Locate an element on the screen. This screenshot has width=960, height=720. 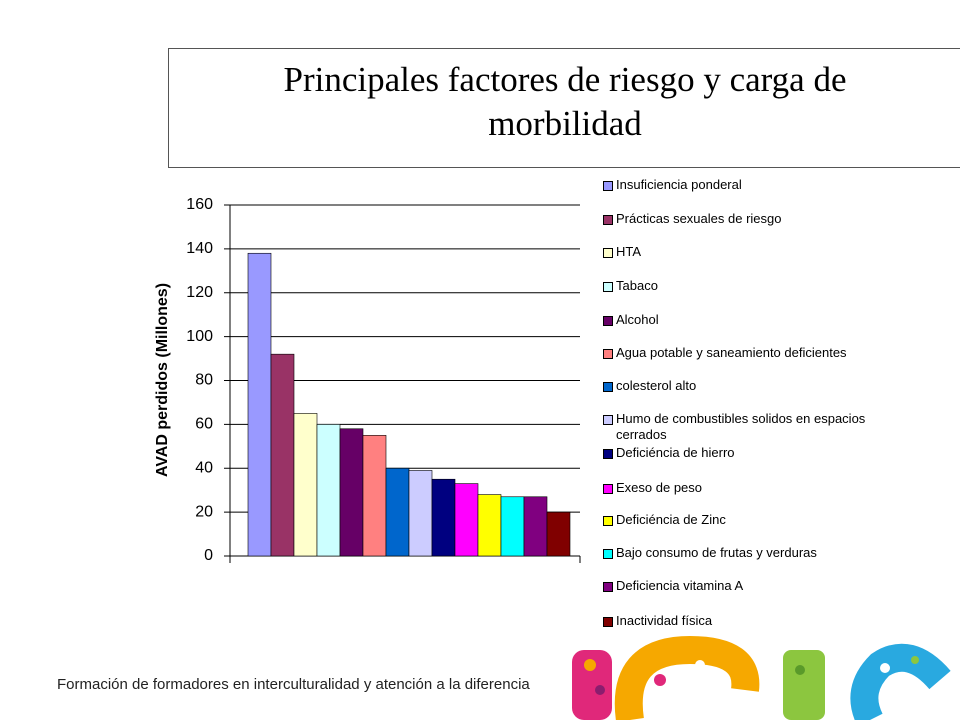
legend-entry: Prácticas sexuales de riesgo is located at coordinates (753, 219).